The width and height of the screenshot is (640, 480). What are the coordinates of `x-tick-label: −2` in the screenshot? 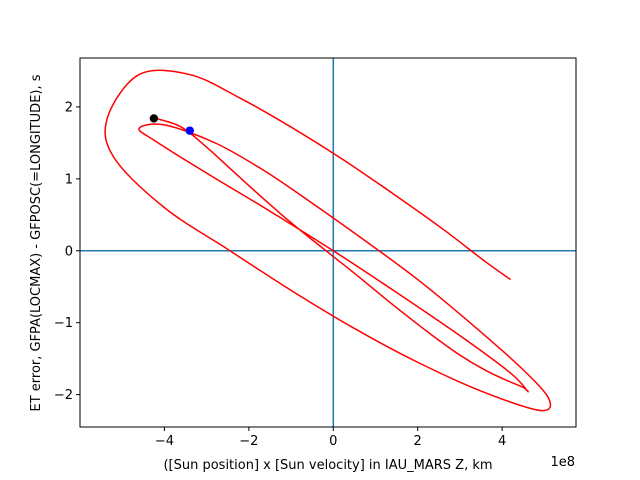 It's located at (248, 441).